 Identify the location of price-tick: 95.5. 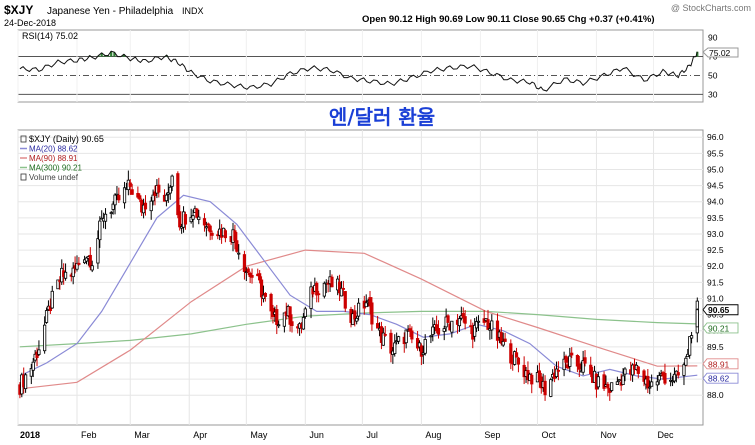
(715, 153).